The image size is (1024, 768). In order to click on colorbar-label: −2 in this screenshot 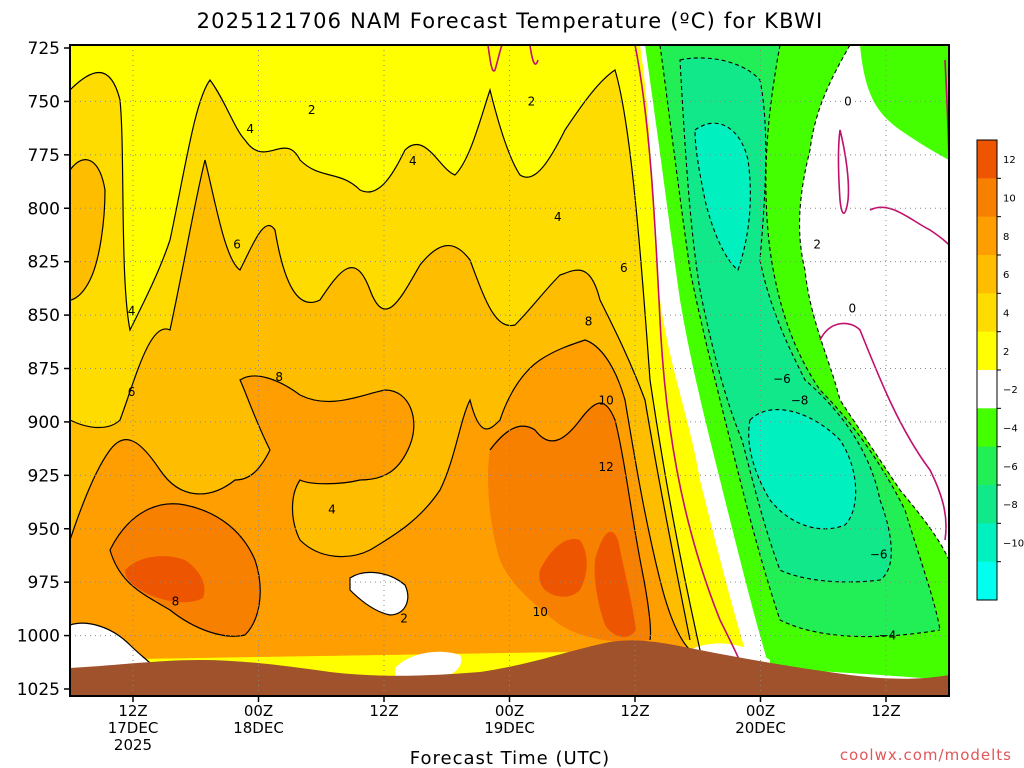, I will do `click(1010, 390)`.